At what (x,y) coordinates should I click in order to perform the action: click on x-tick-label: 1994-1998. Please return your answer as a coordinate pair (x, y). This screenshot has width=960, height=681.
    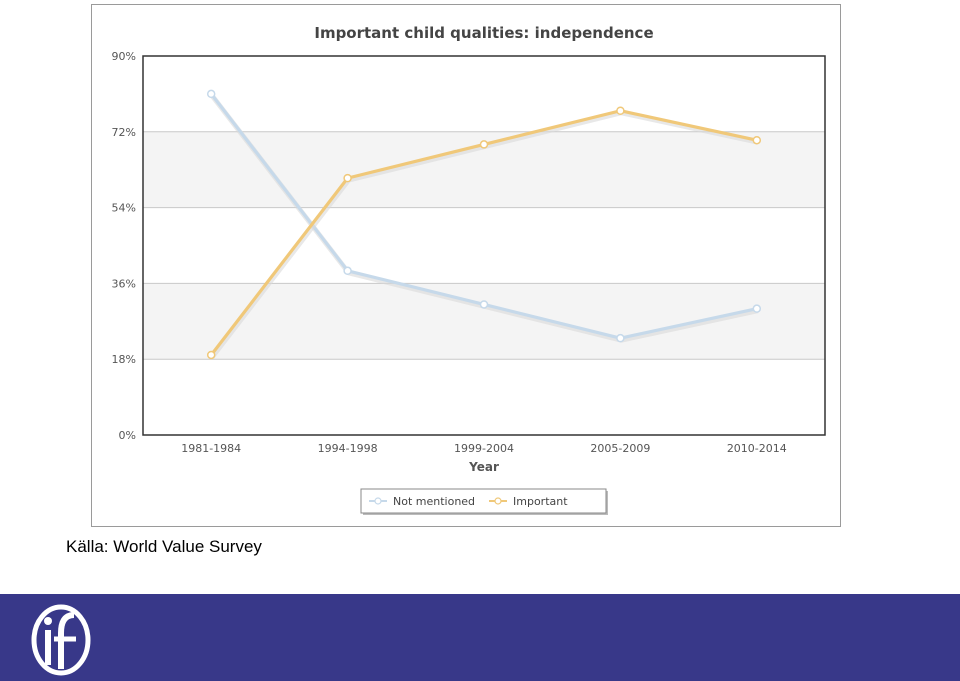
    Looking at the image, I should click on (348, 448).